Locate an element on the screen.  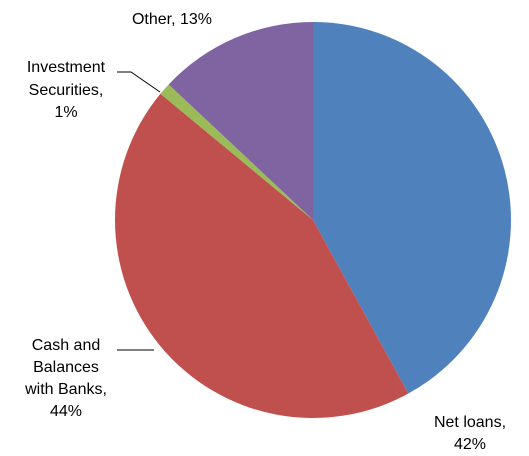
data-label-other: Other, 13% is located at coordinates (172, 19).